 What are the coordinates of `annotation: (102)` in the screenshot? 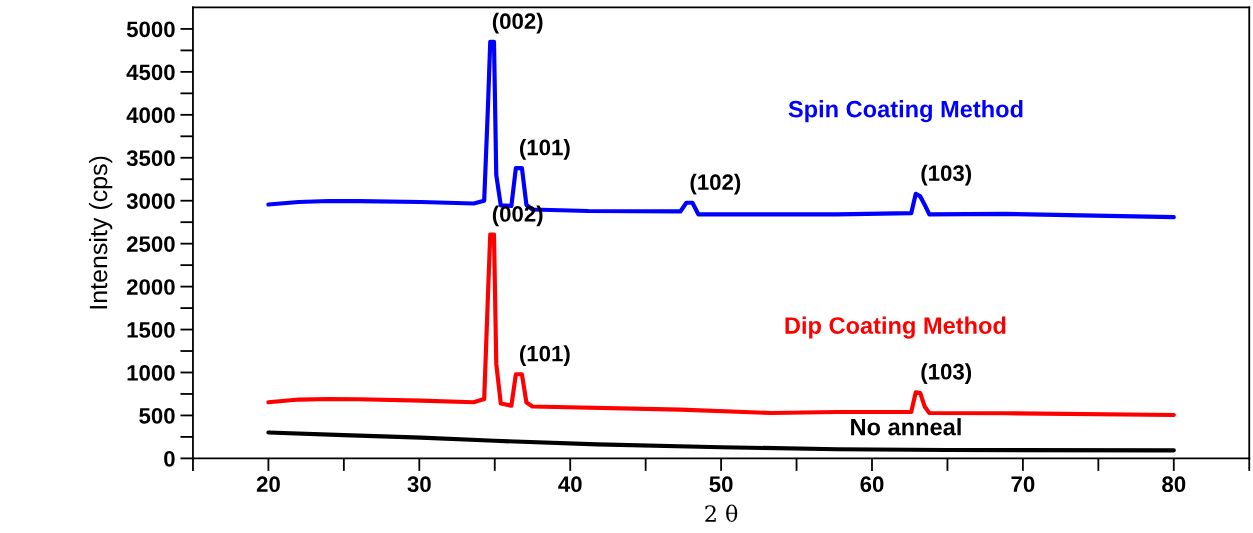 It's located at (715, 184).